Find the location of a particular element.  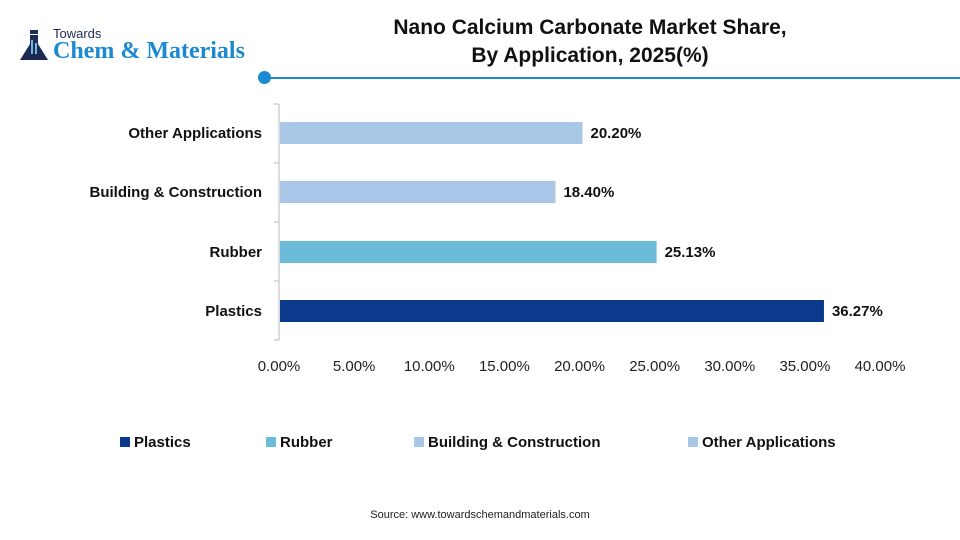

legend-label: Plastics is located at coordinates (162, 442).